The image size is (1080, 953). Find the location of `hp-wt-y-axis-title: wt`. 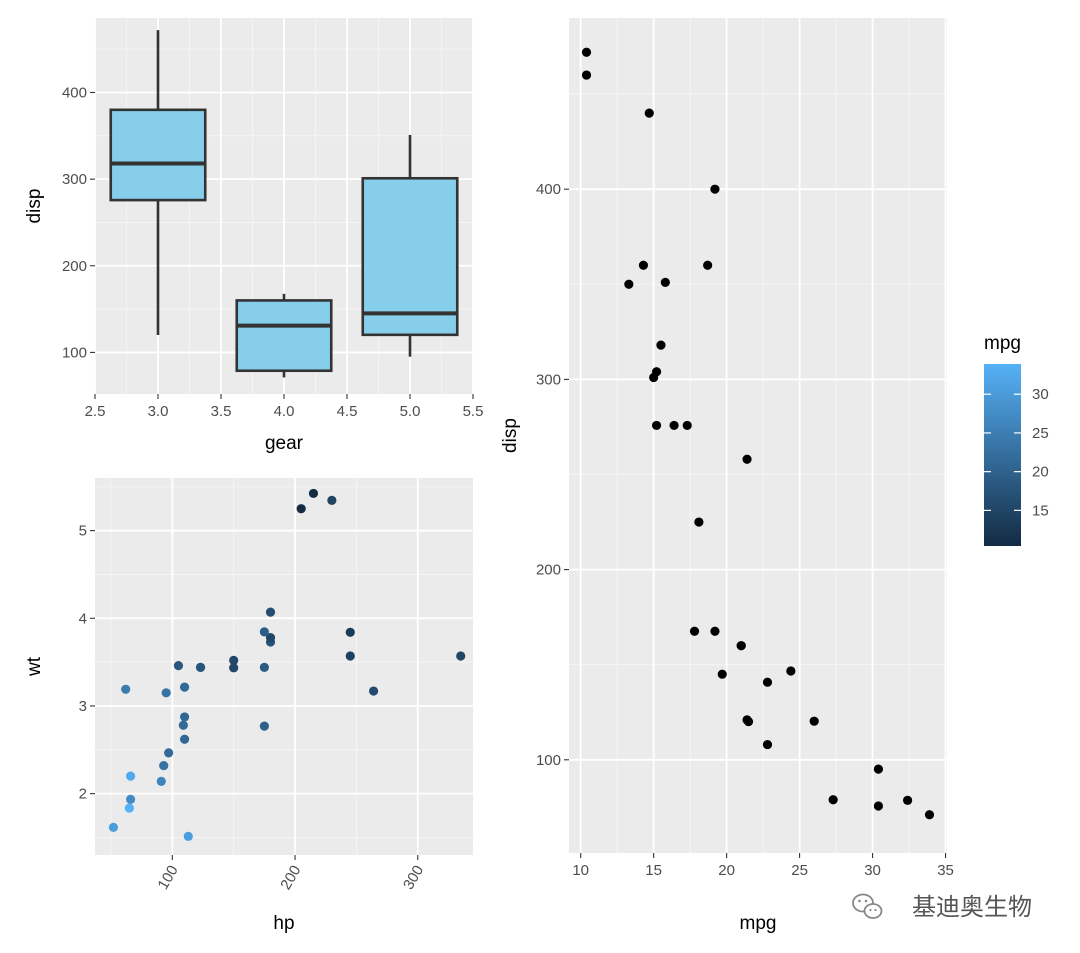

hp-wt-y-axis-title: wt is located at coordinates (34, 666).